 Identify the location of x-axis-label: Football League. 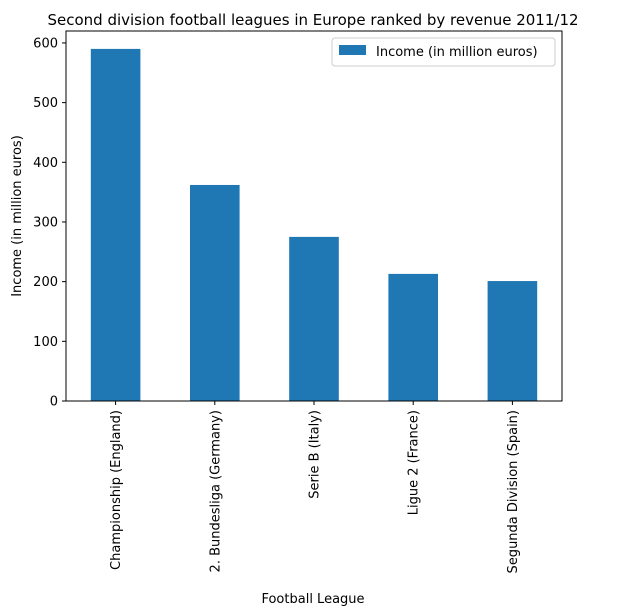
(312, 599).